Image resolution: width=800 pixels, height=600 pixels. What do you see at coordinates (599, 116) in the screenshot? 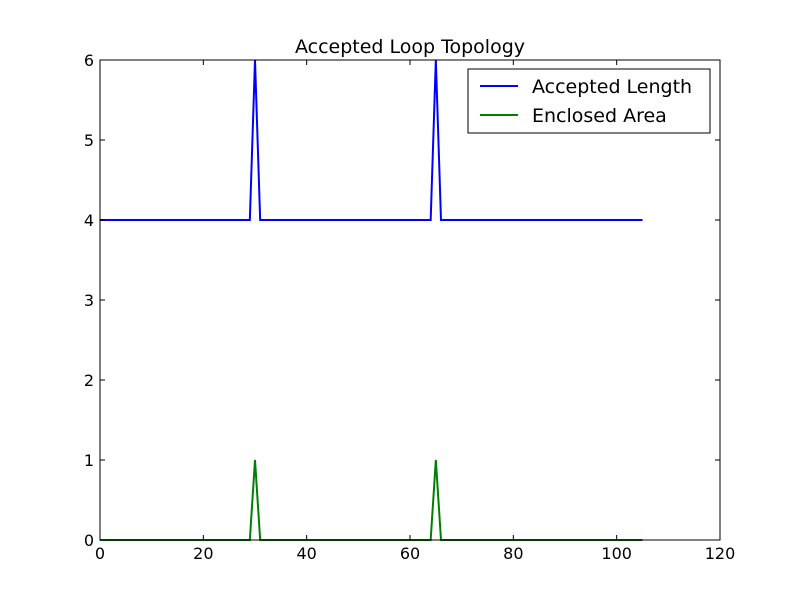
I see `legend-label-enclosed-area: Enclosed Area` at bounding box center [599, 116].